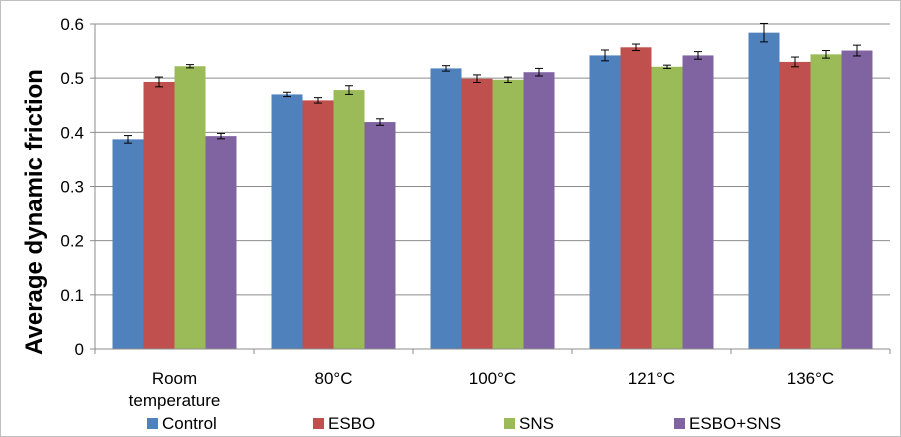 The height and width of the screenshot is (437, 901). Describe the element at coordinates (351, 423) in the screenshot. I see `legend-label: ESBO` at that location.